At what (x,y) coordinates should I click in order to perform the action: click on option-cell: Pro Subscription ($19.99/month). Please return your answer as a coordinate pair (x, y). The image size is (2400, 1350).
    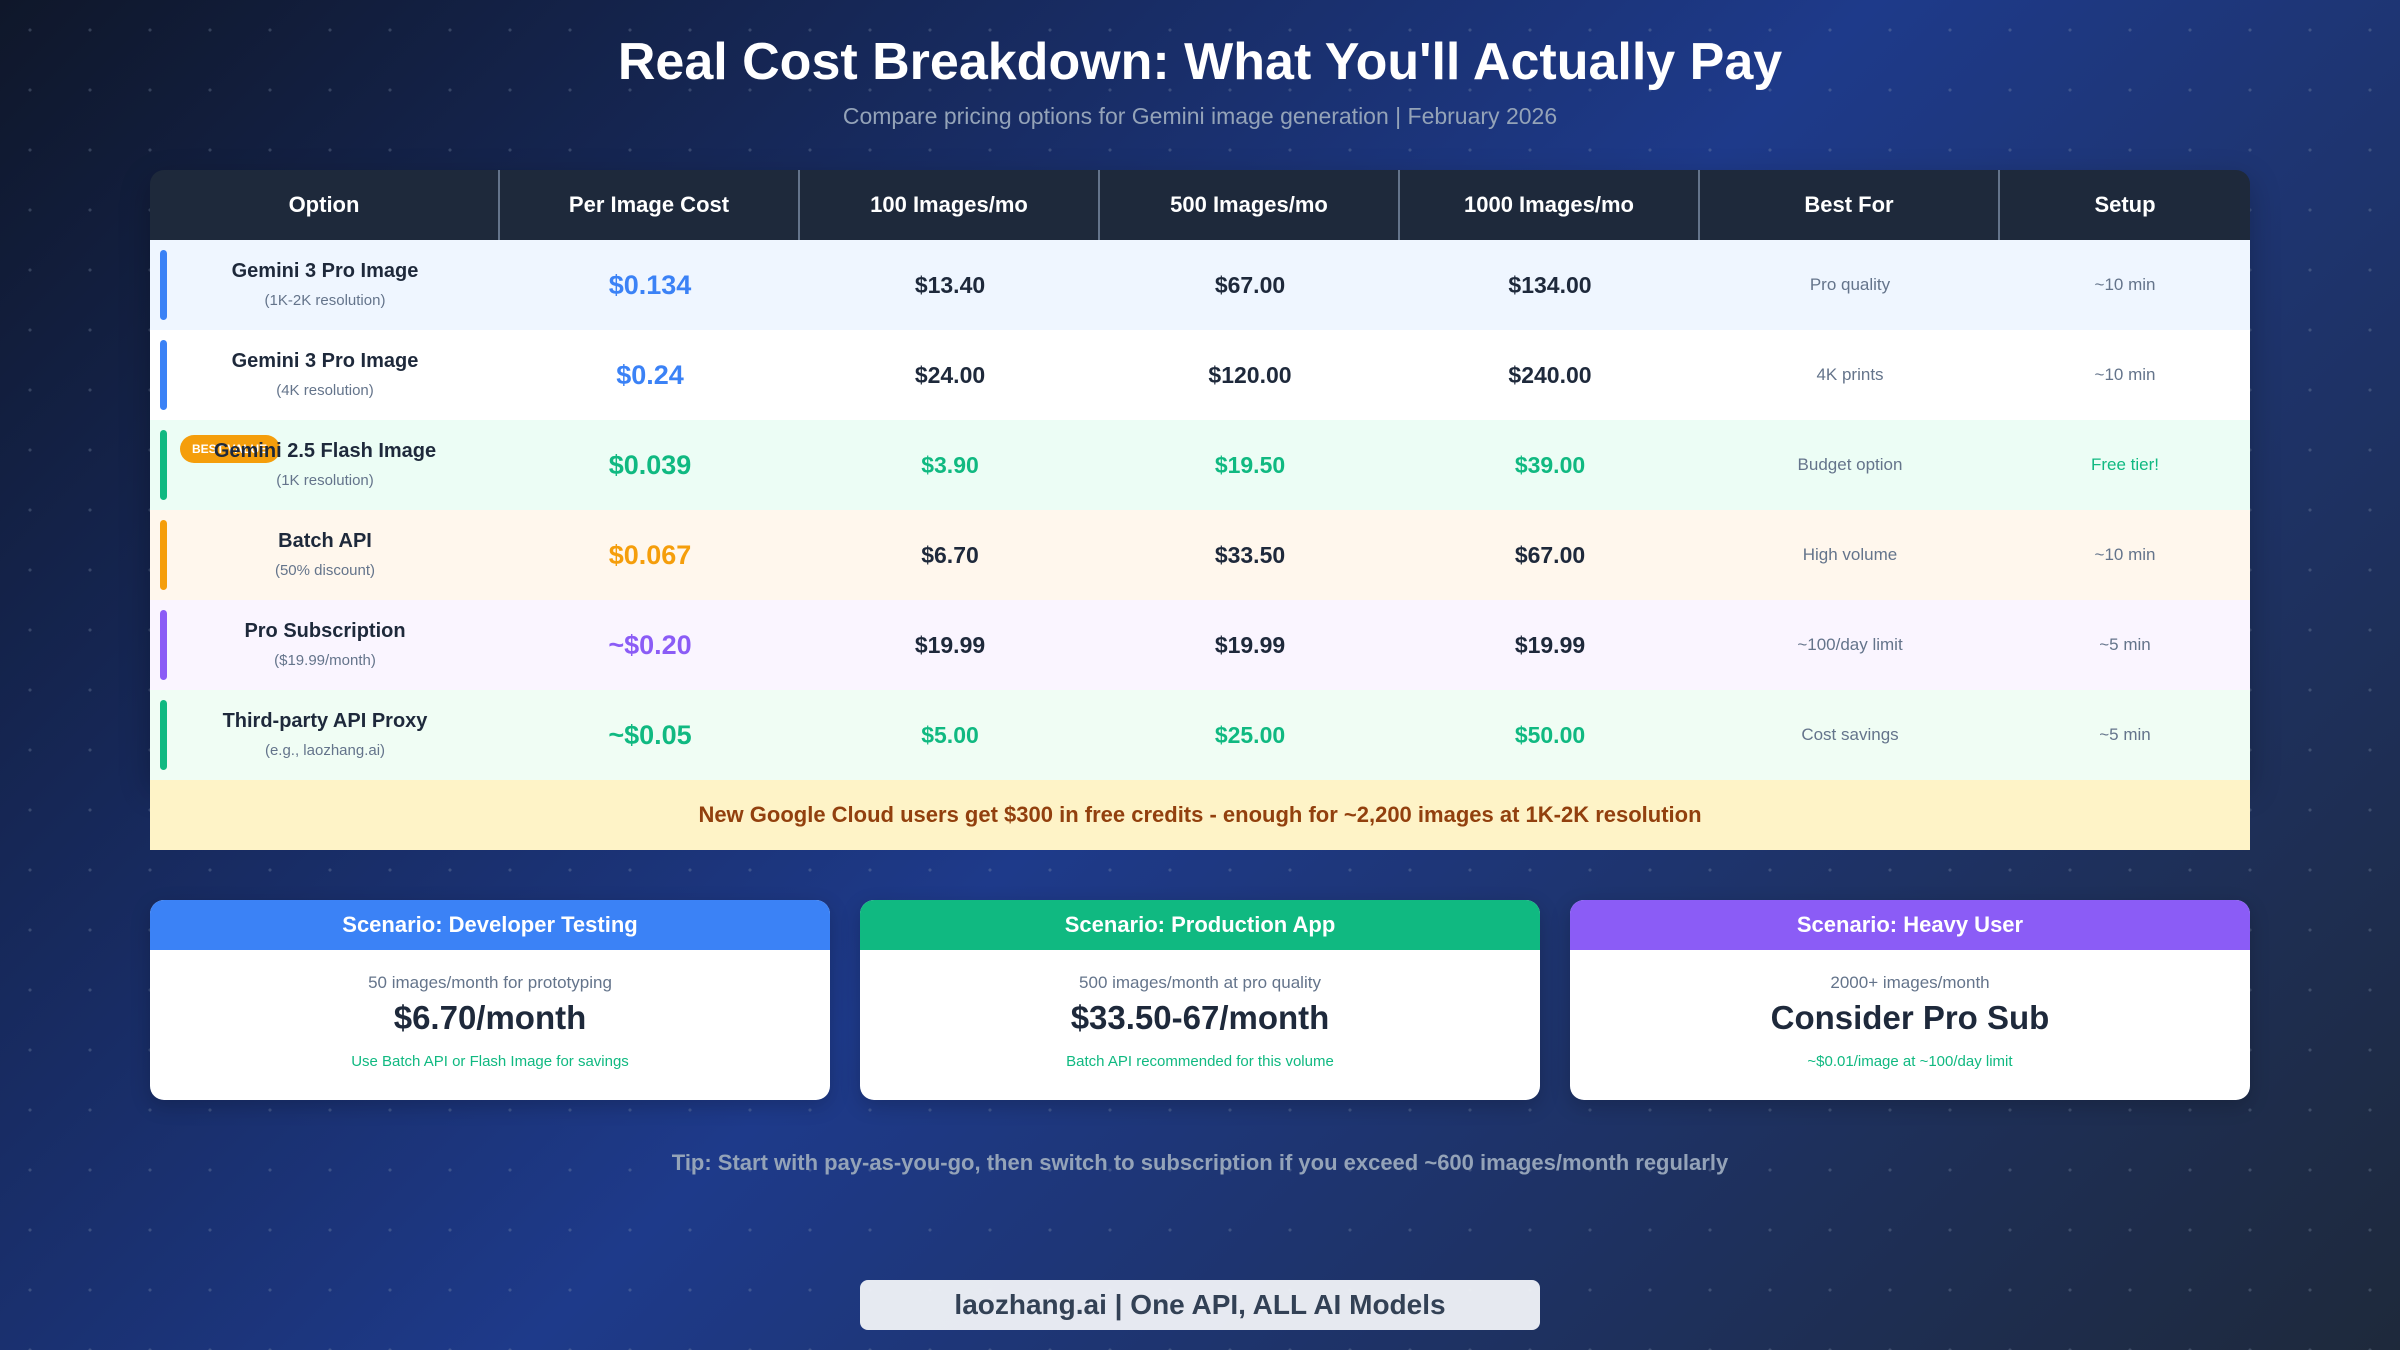
    Looking at the image, I should click on (325, 645).